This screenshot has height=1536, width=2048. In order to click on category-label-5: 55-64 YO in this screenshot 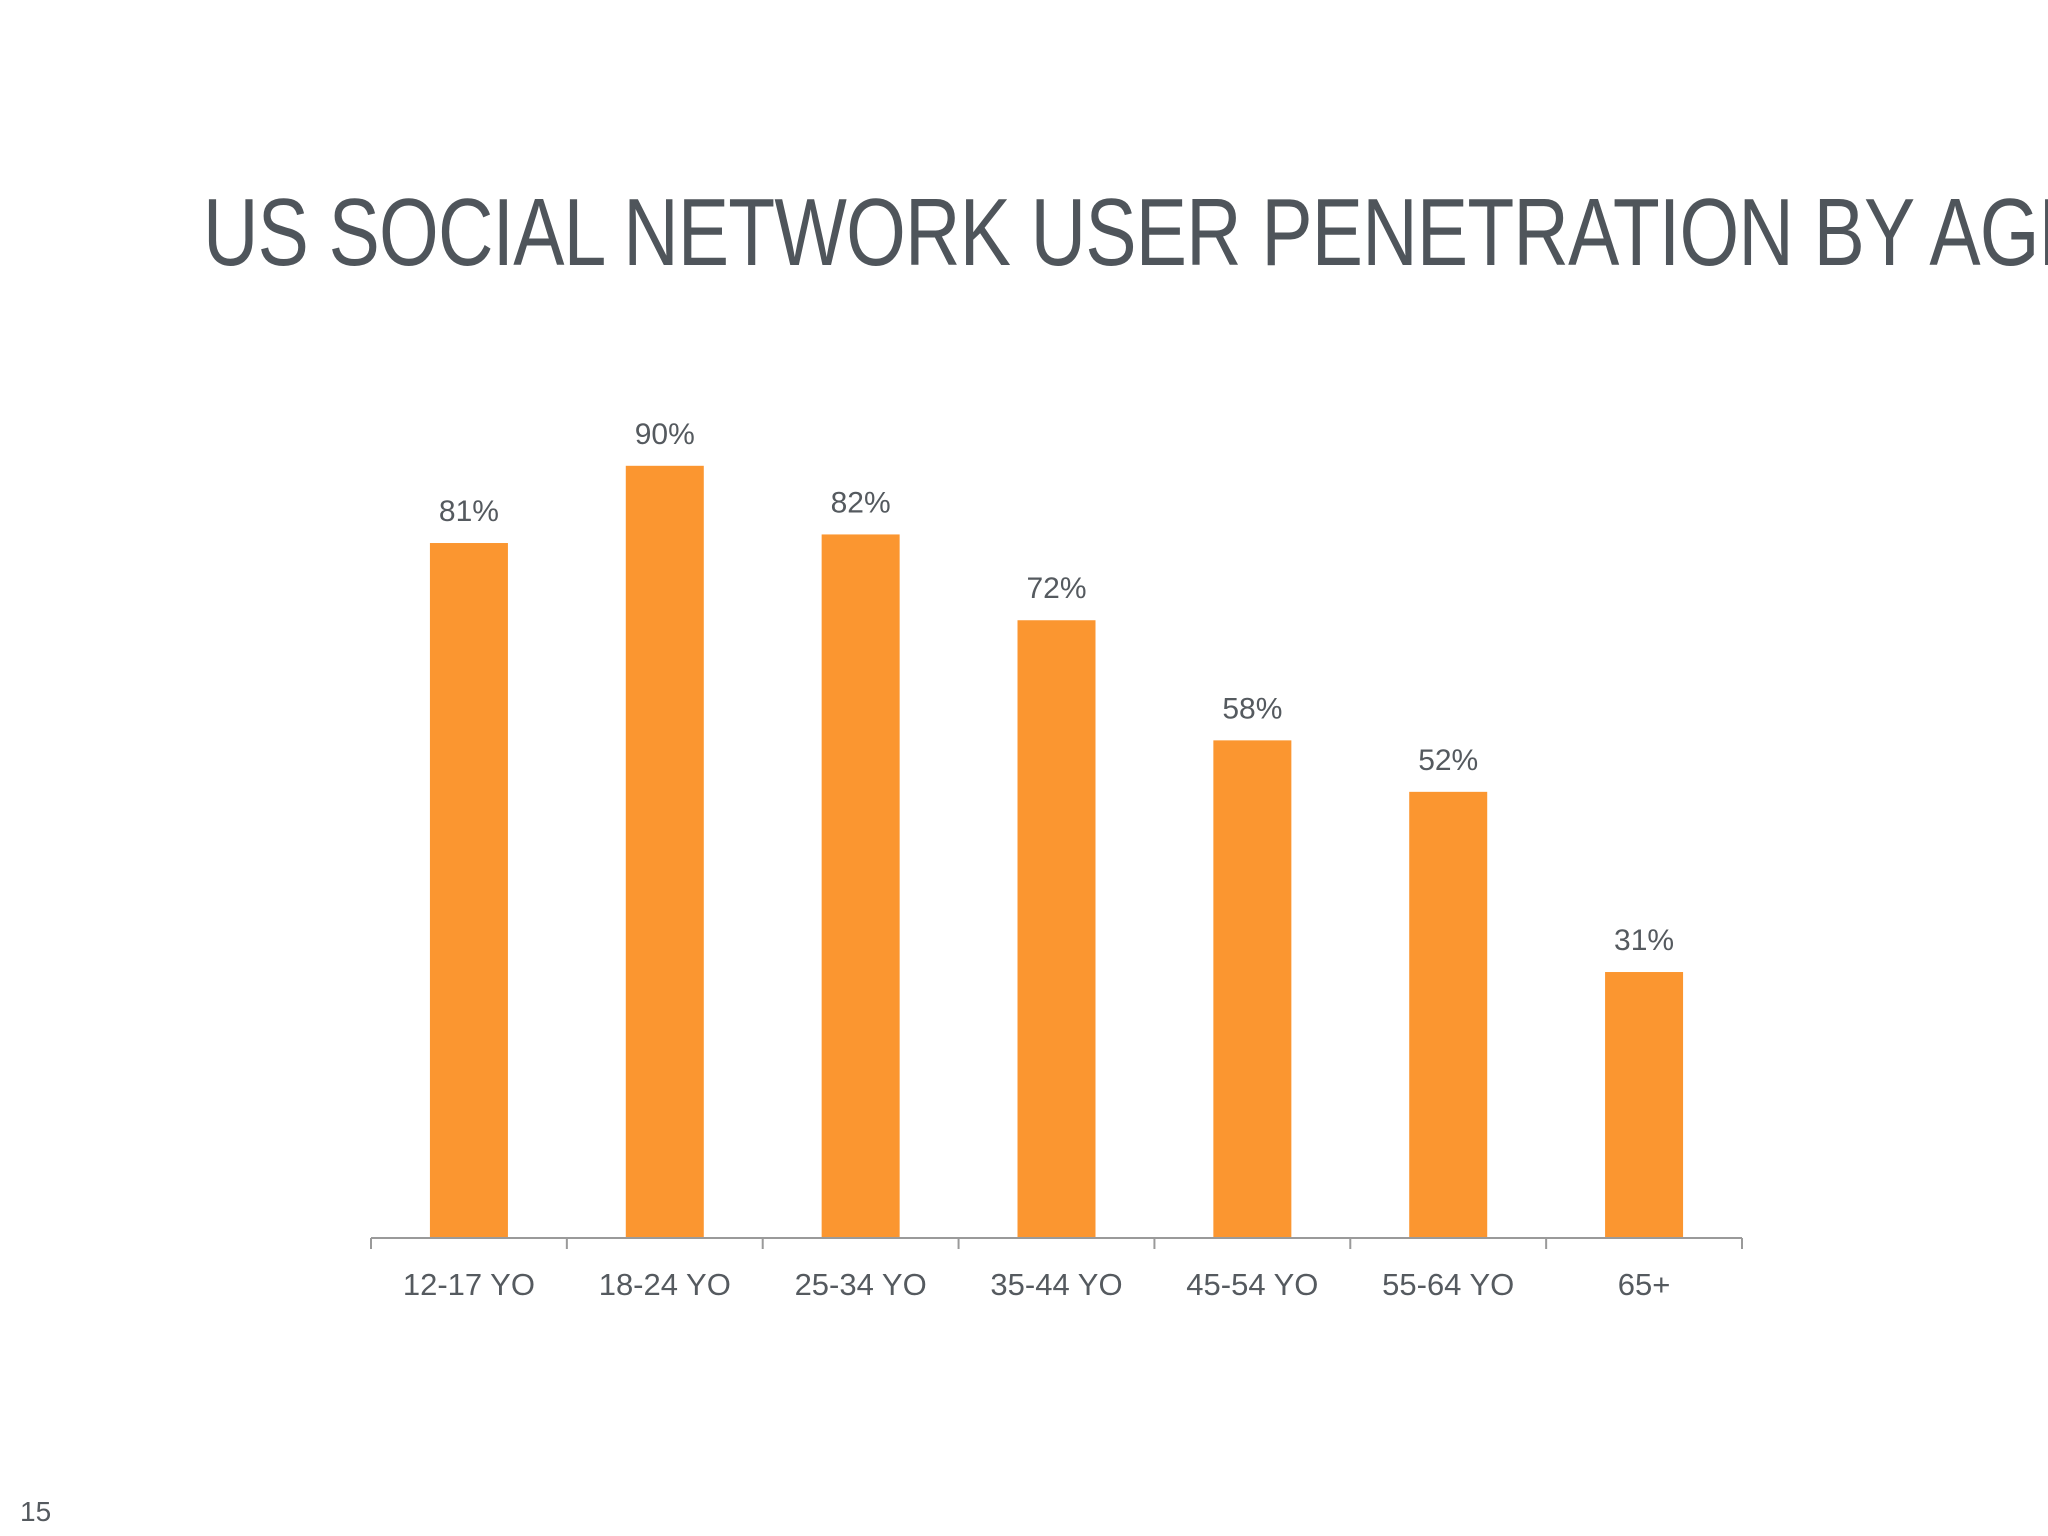, I will do `click(1448, 1284)`.